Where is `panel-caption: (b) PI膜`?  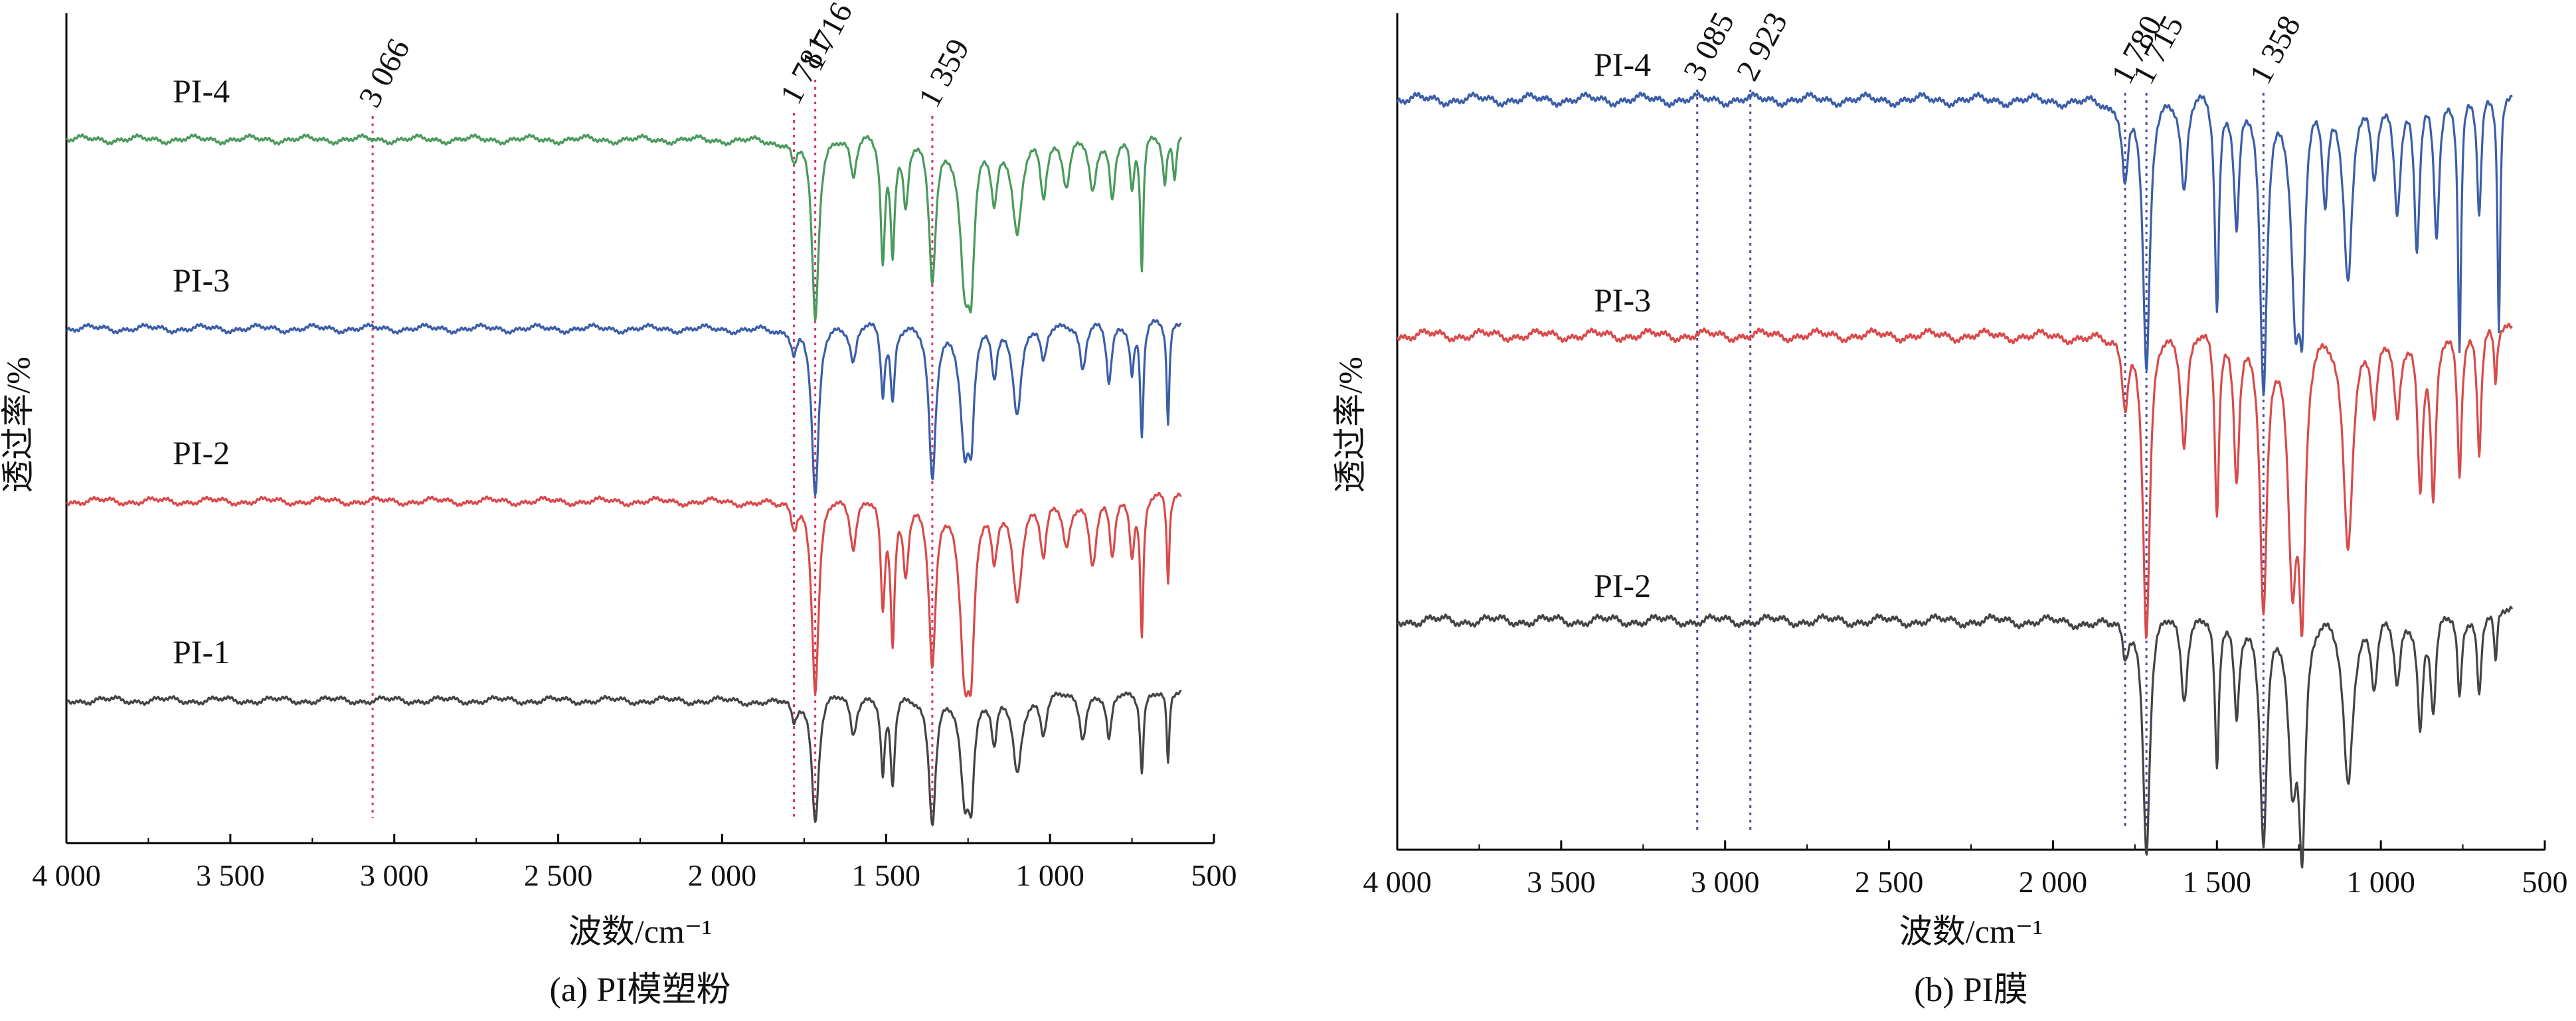
panel-caption: (b) PI膜 is located at coordinates (1971, 990).